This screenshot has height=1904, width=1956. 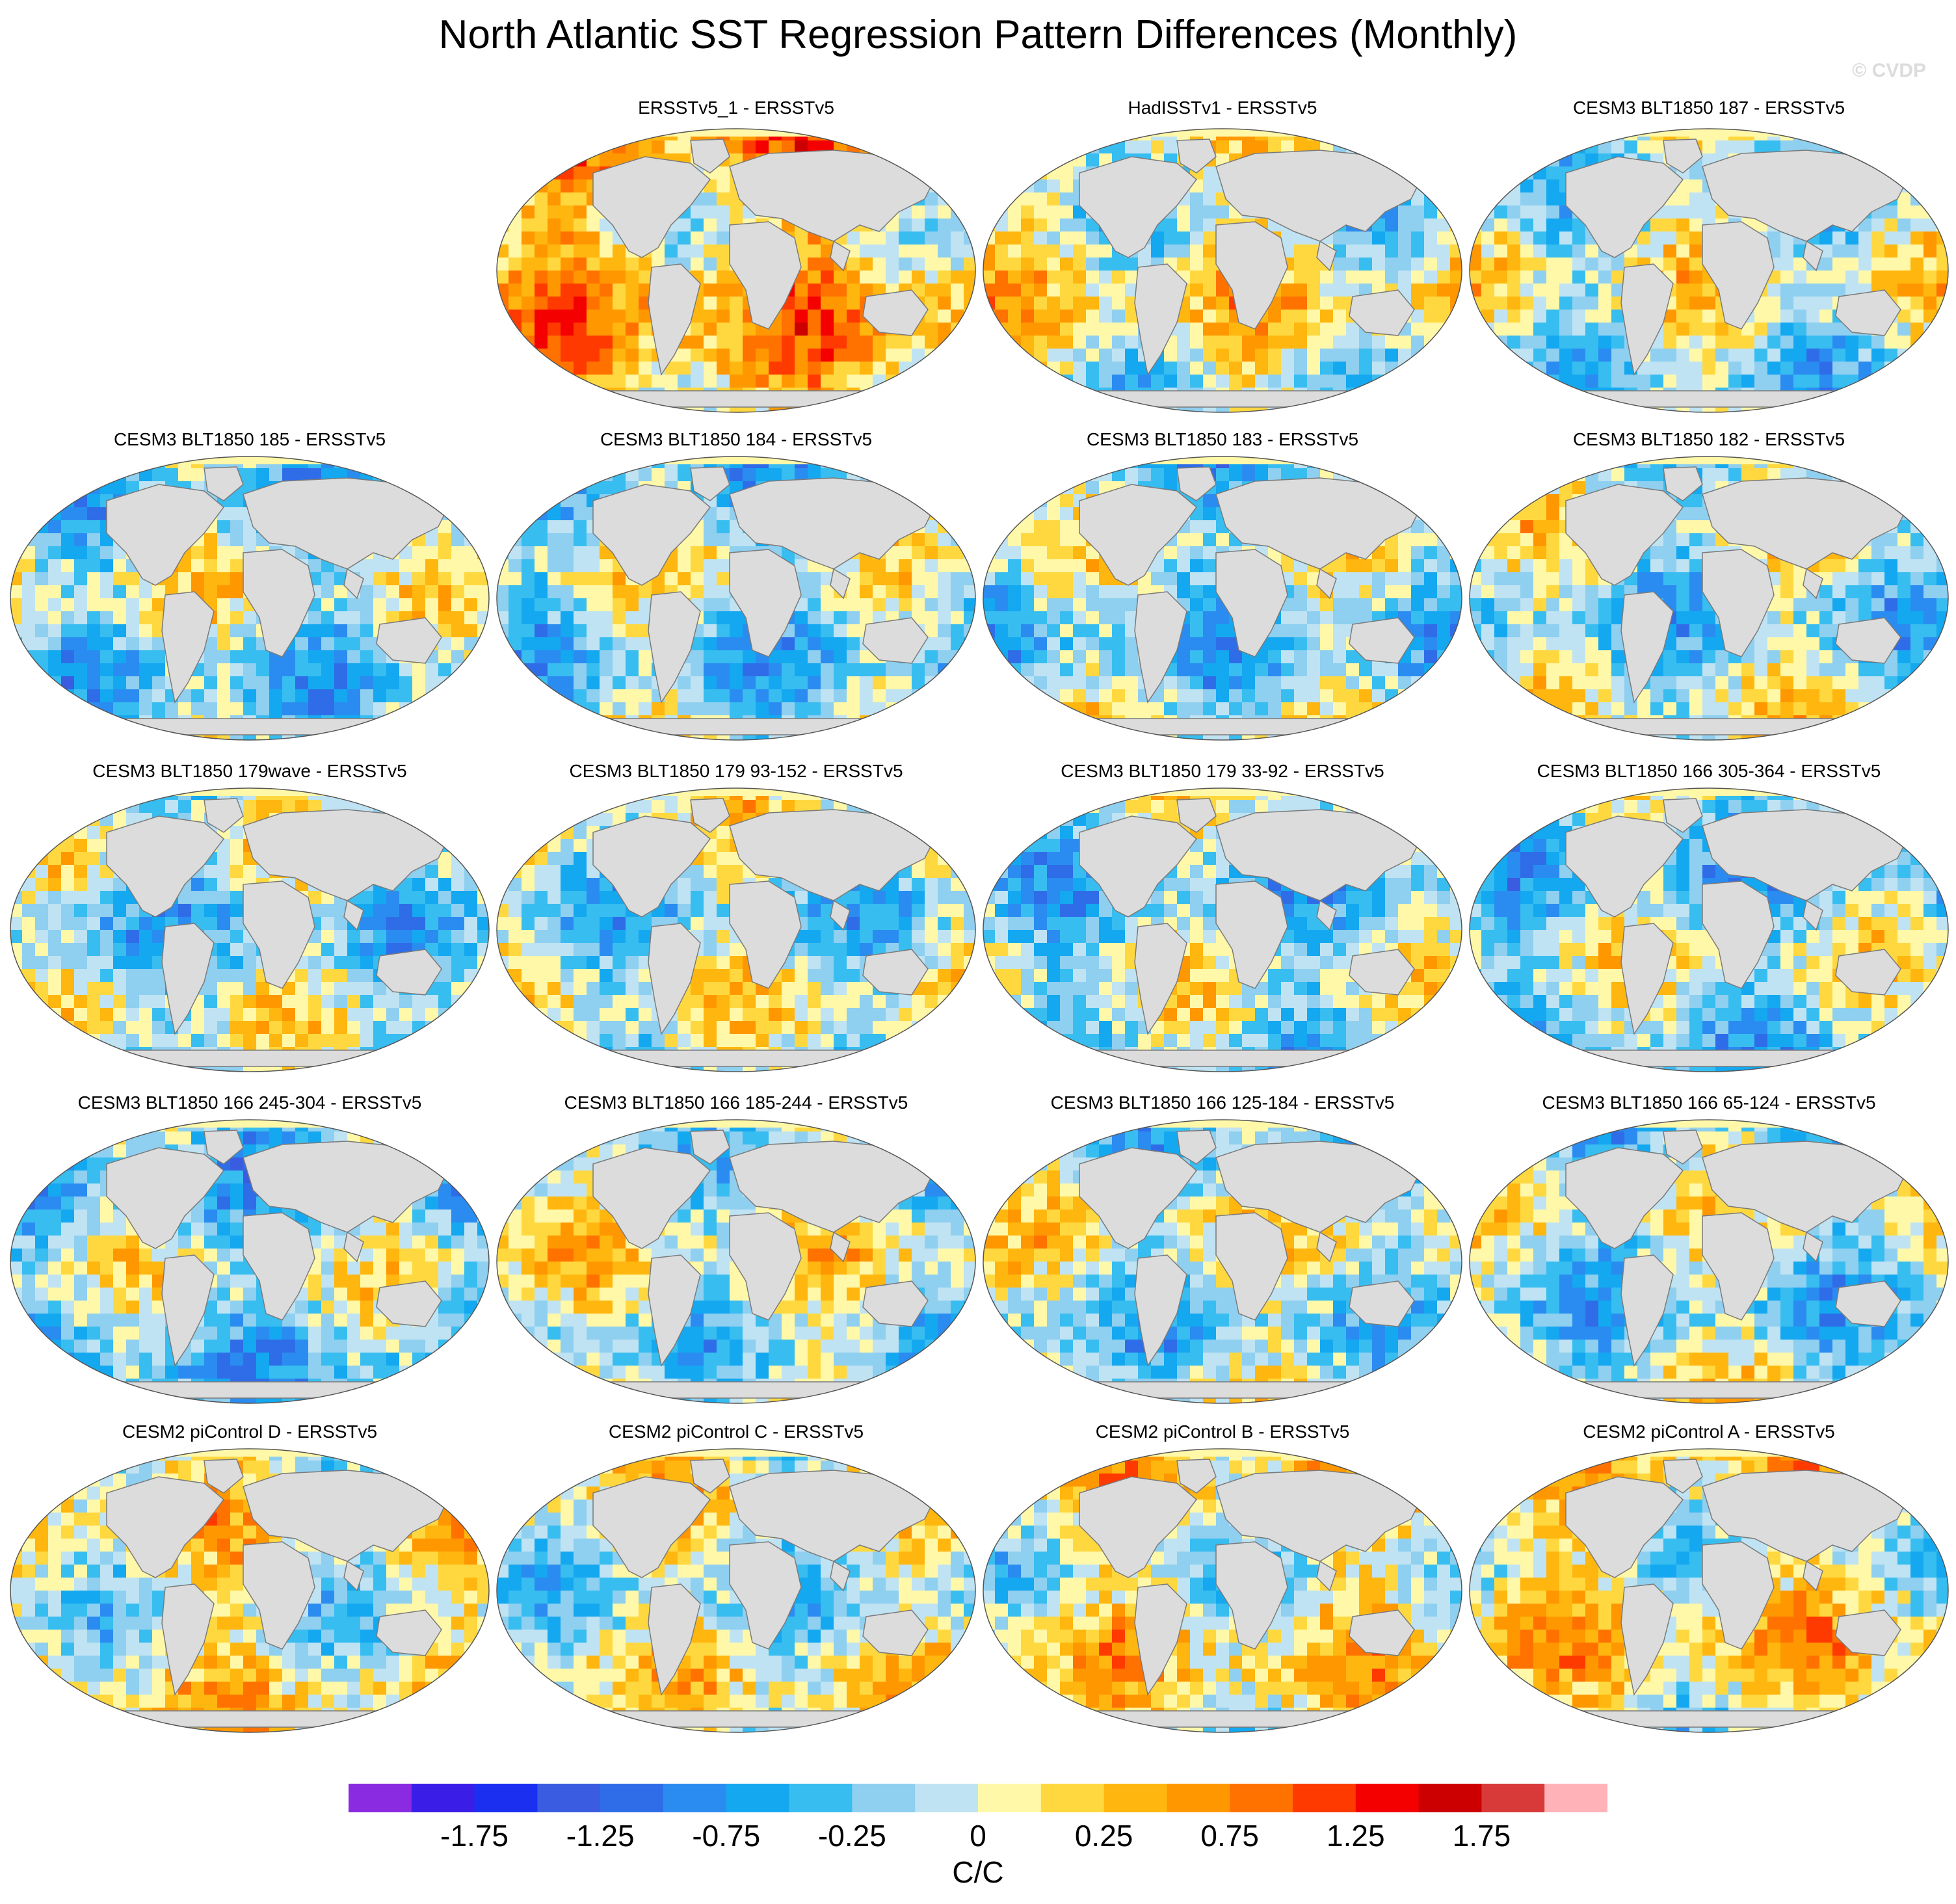 I want to click on panel-title: CESM3 BLT1850 182 - ERSSTv5, so click(x=1708, y=439).